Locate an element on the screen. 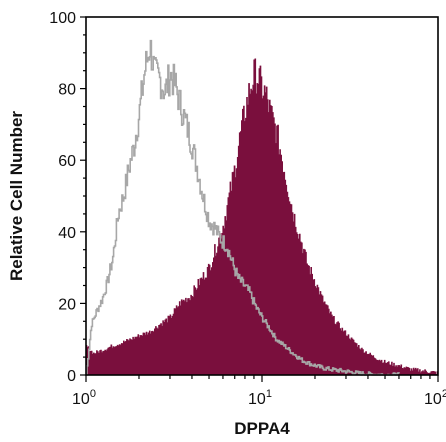 Image resolution: width=446 pixels, height=442 pixels. y-tick-label-40: 40 is located at coordinates (67, 233).